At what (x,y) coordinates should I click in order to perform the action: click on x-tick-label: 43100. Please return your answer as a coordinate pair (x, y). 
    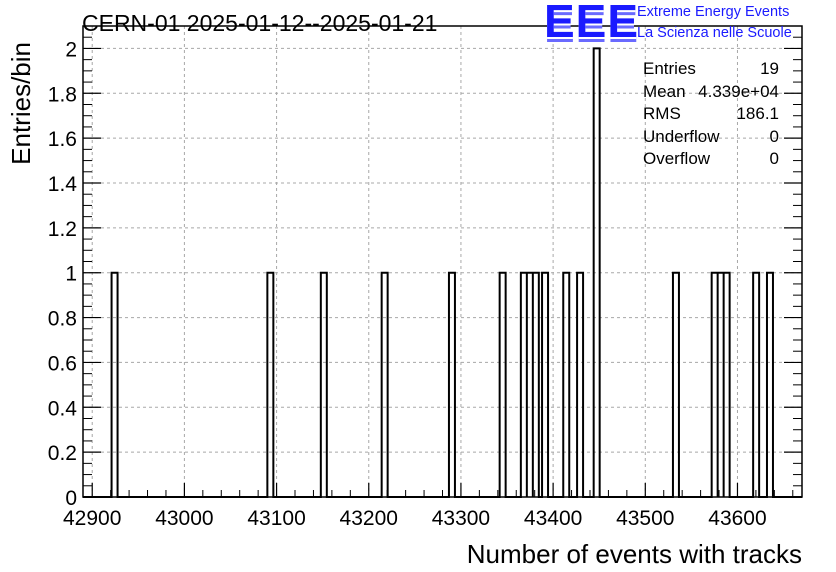
    Looking at the image, I should click on (276, 518).